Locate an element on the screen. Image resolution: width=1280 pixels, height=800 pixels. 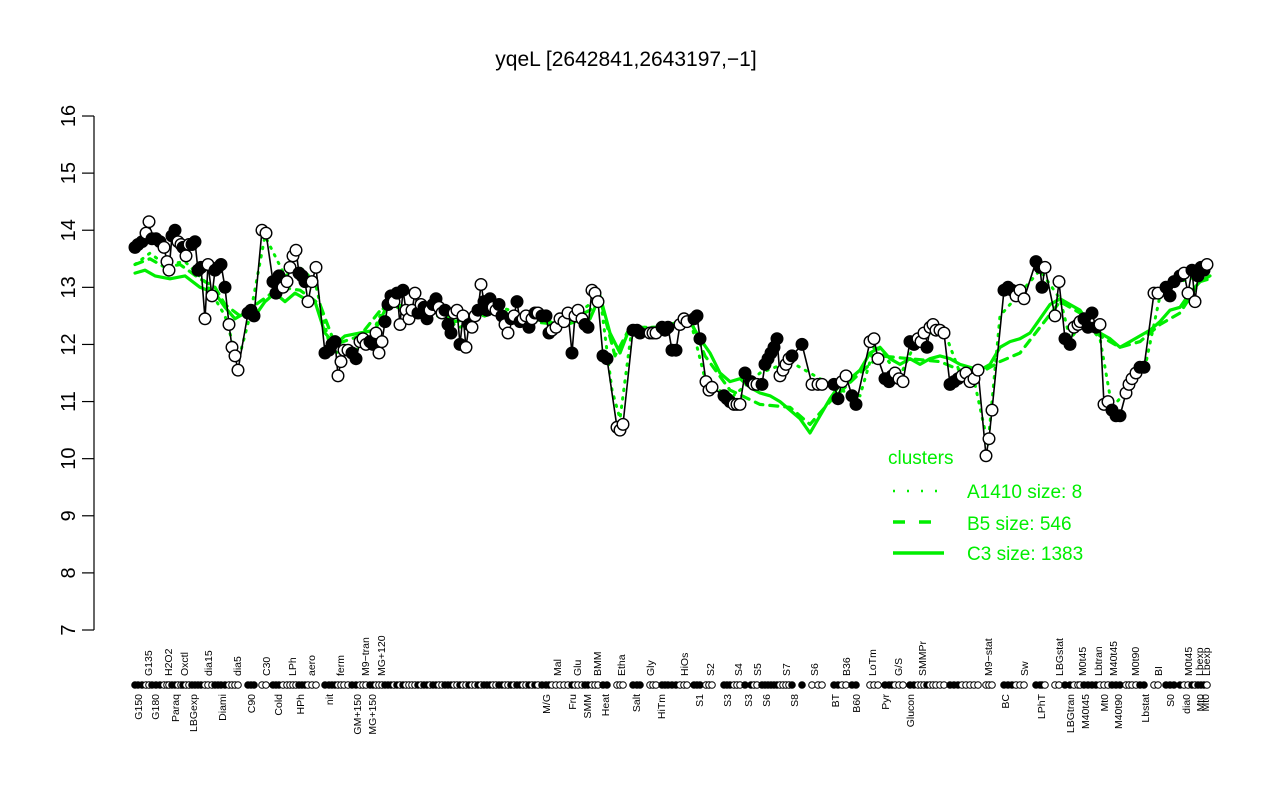
x-label: Heat is located at coordinates (606, 705).